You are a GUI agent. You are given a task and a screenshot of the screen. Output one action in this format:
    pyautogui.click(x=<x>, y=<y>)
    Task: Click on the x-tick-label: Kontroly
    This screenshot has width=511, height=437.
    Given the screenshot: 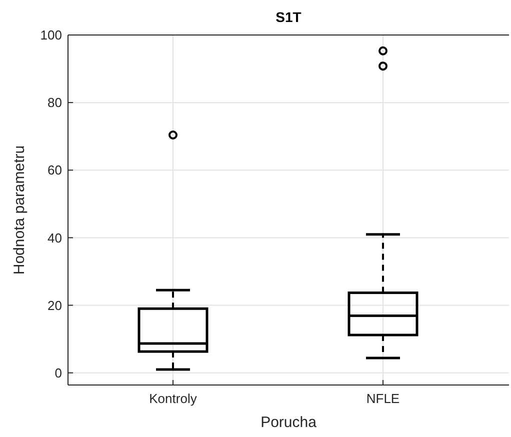 What is the action you would take?
    pyautogui.click(x=173, y=398)
    